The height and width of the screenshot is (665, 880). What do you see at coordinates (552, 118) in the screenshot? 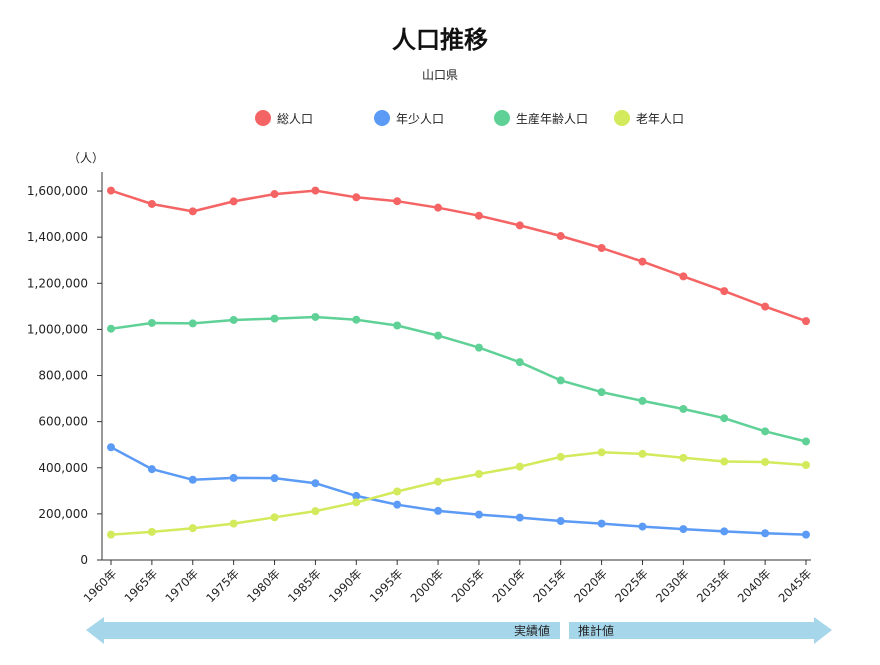
I see `legend-label-working-age: 生産年齢人口` at bounding box center [552, 118].